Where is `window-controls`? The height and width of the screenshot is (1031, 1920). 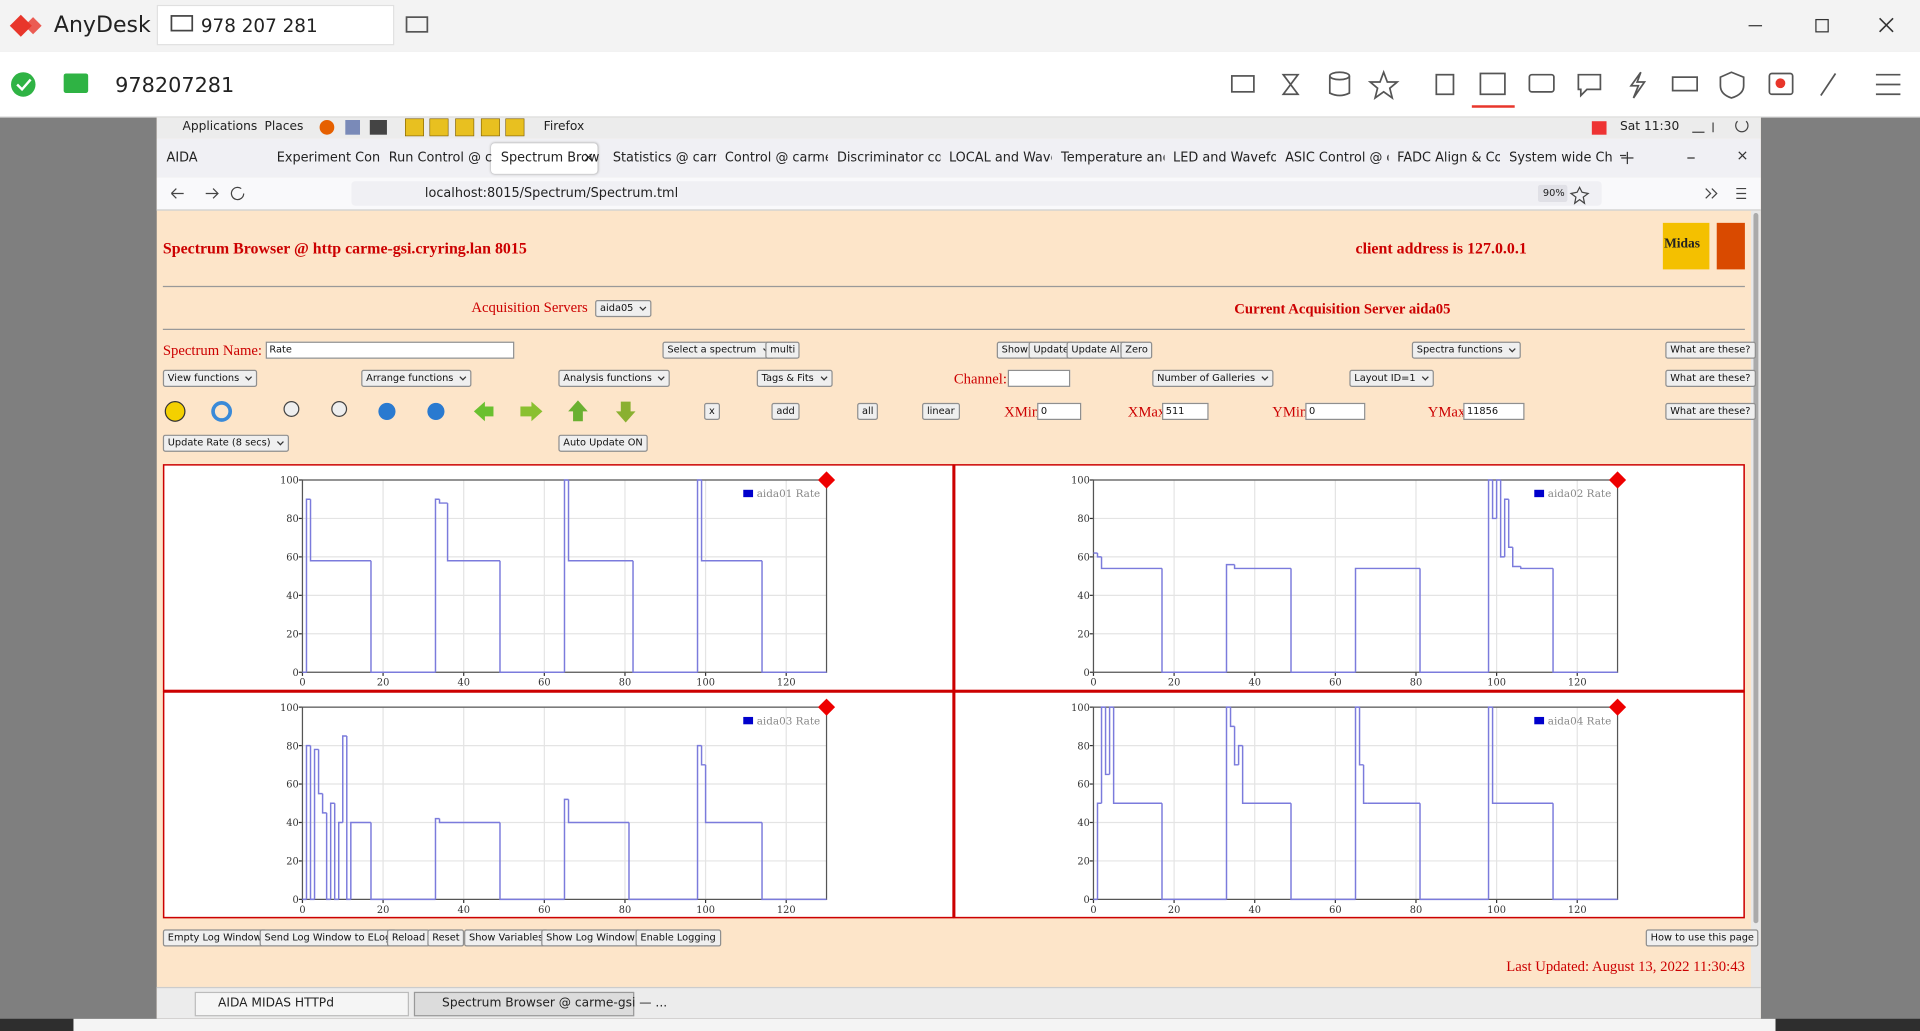
window-controls is located at coordinates (1683, 155).